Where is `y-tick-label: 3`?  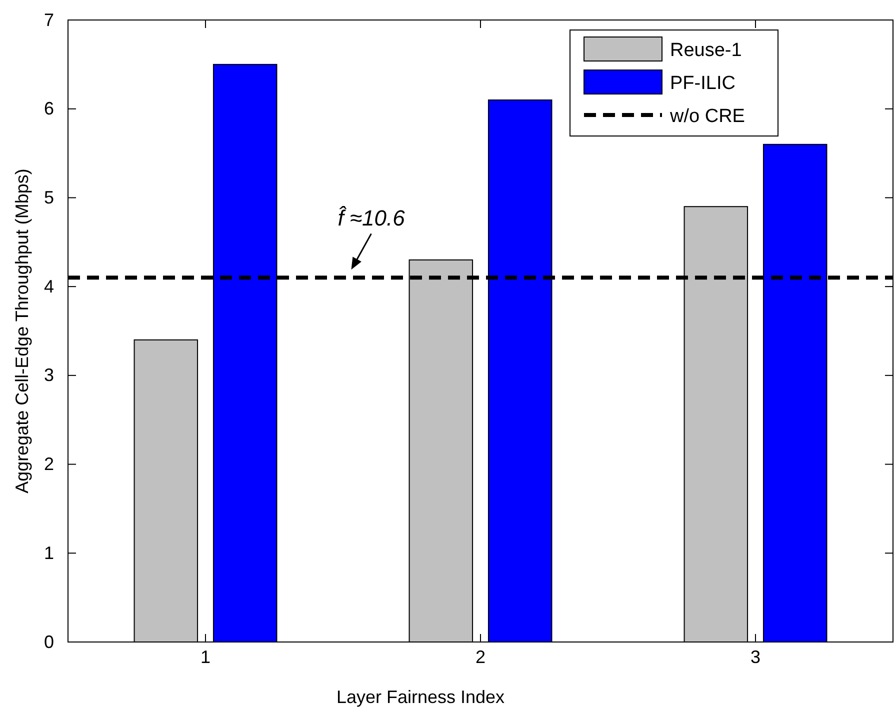 y-tick-label: 3 is located at coordinates (49, 375).